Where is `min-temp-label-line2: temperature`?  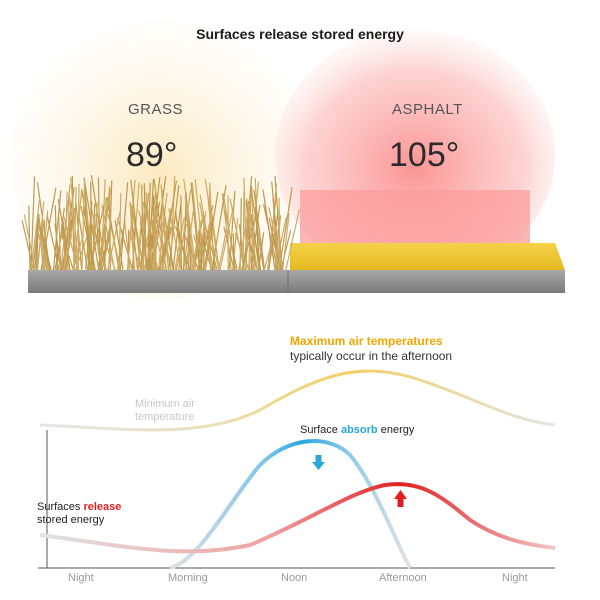
min-temp-label-line2: temperature is located at coordinates (165, 417).